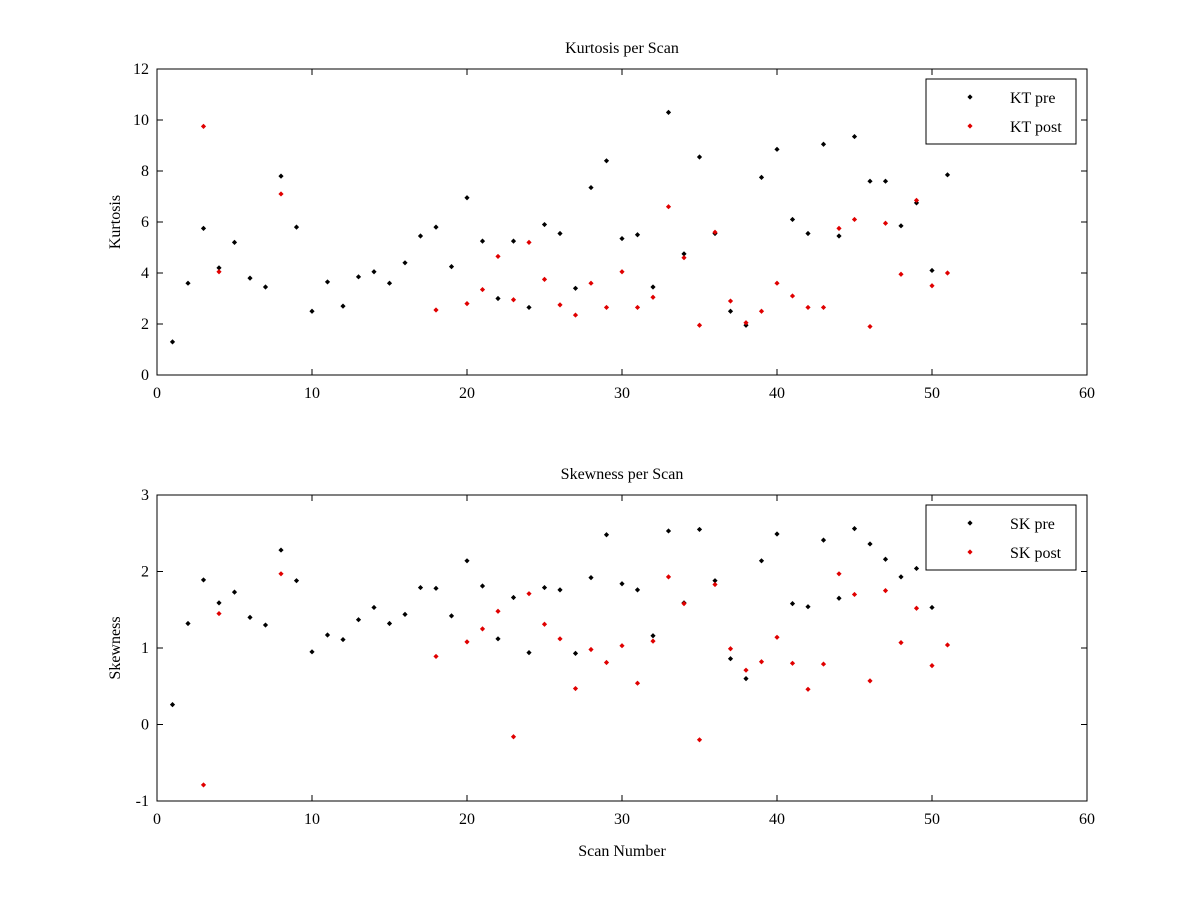  Describe the element at coordinates (145, 648) in the screenshot. I see `y-tick-label: 1` at that location.